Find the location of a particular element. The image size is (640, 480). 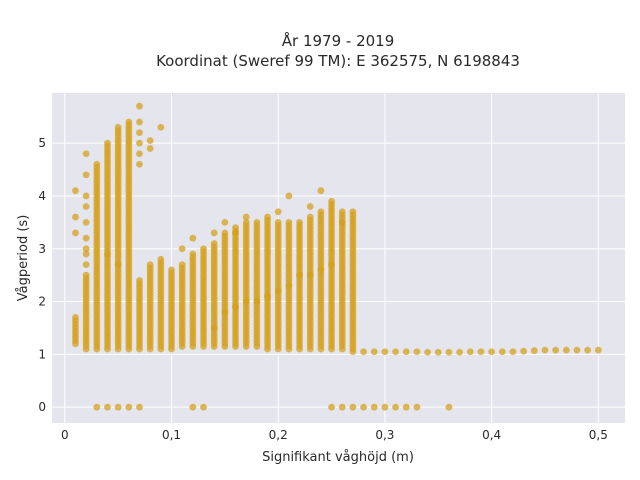

y-tick-label: 3 is located at coordinates (42, 249).